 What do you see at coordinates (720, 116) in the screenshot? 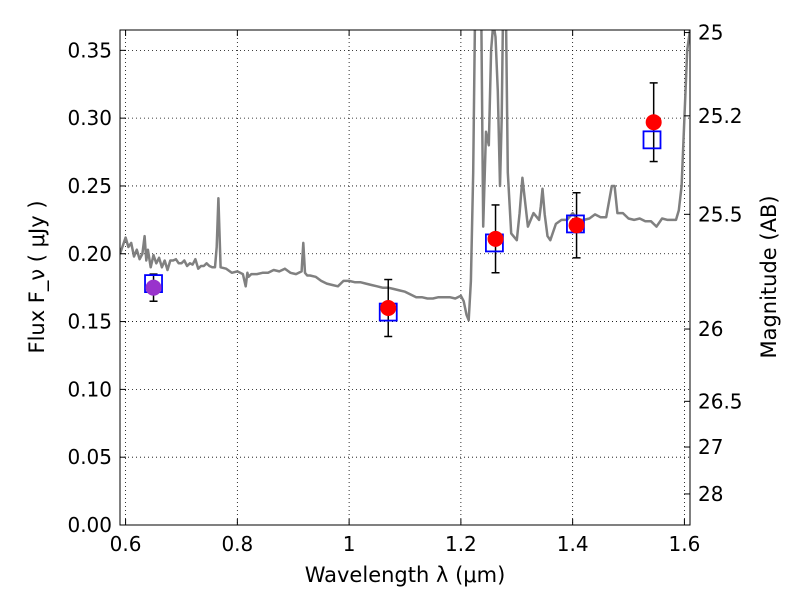
I see `right-tick-label: 25.2` at bounding box center [720, 116].